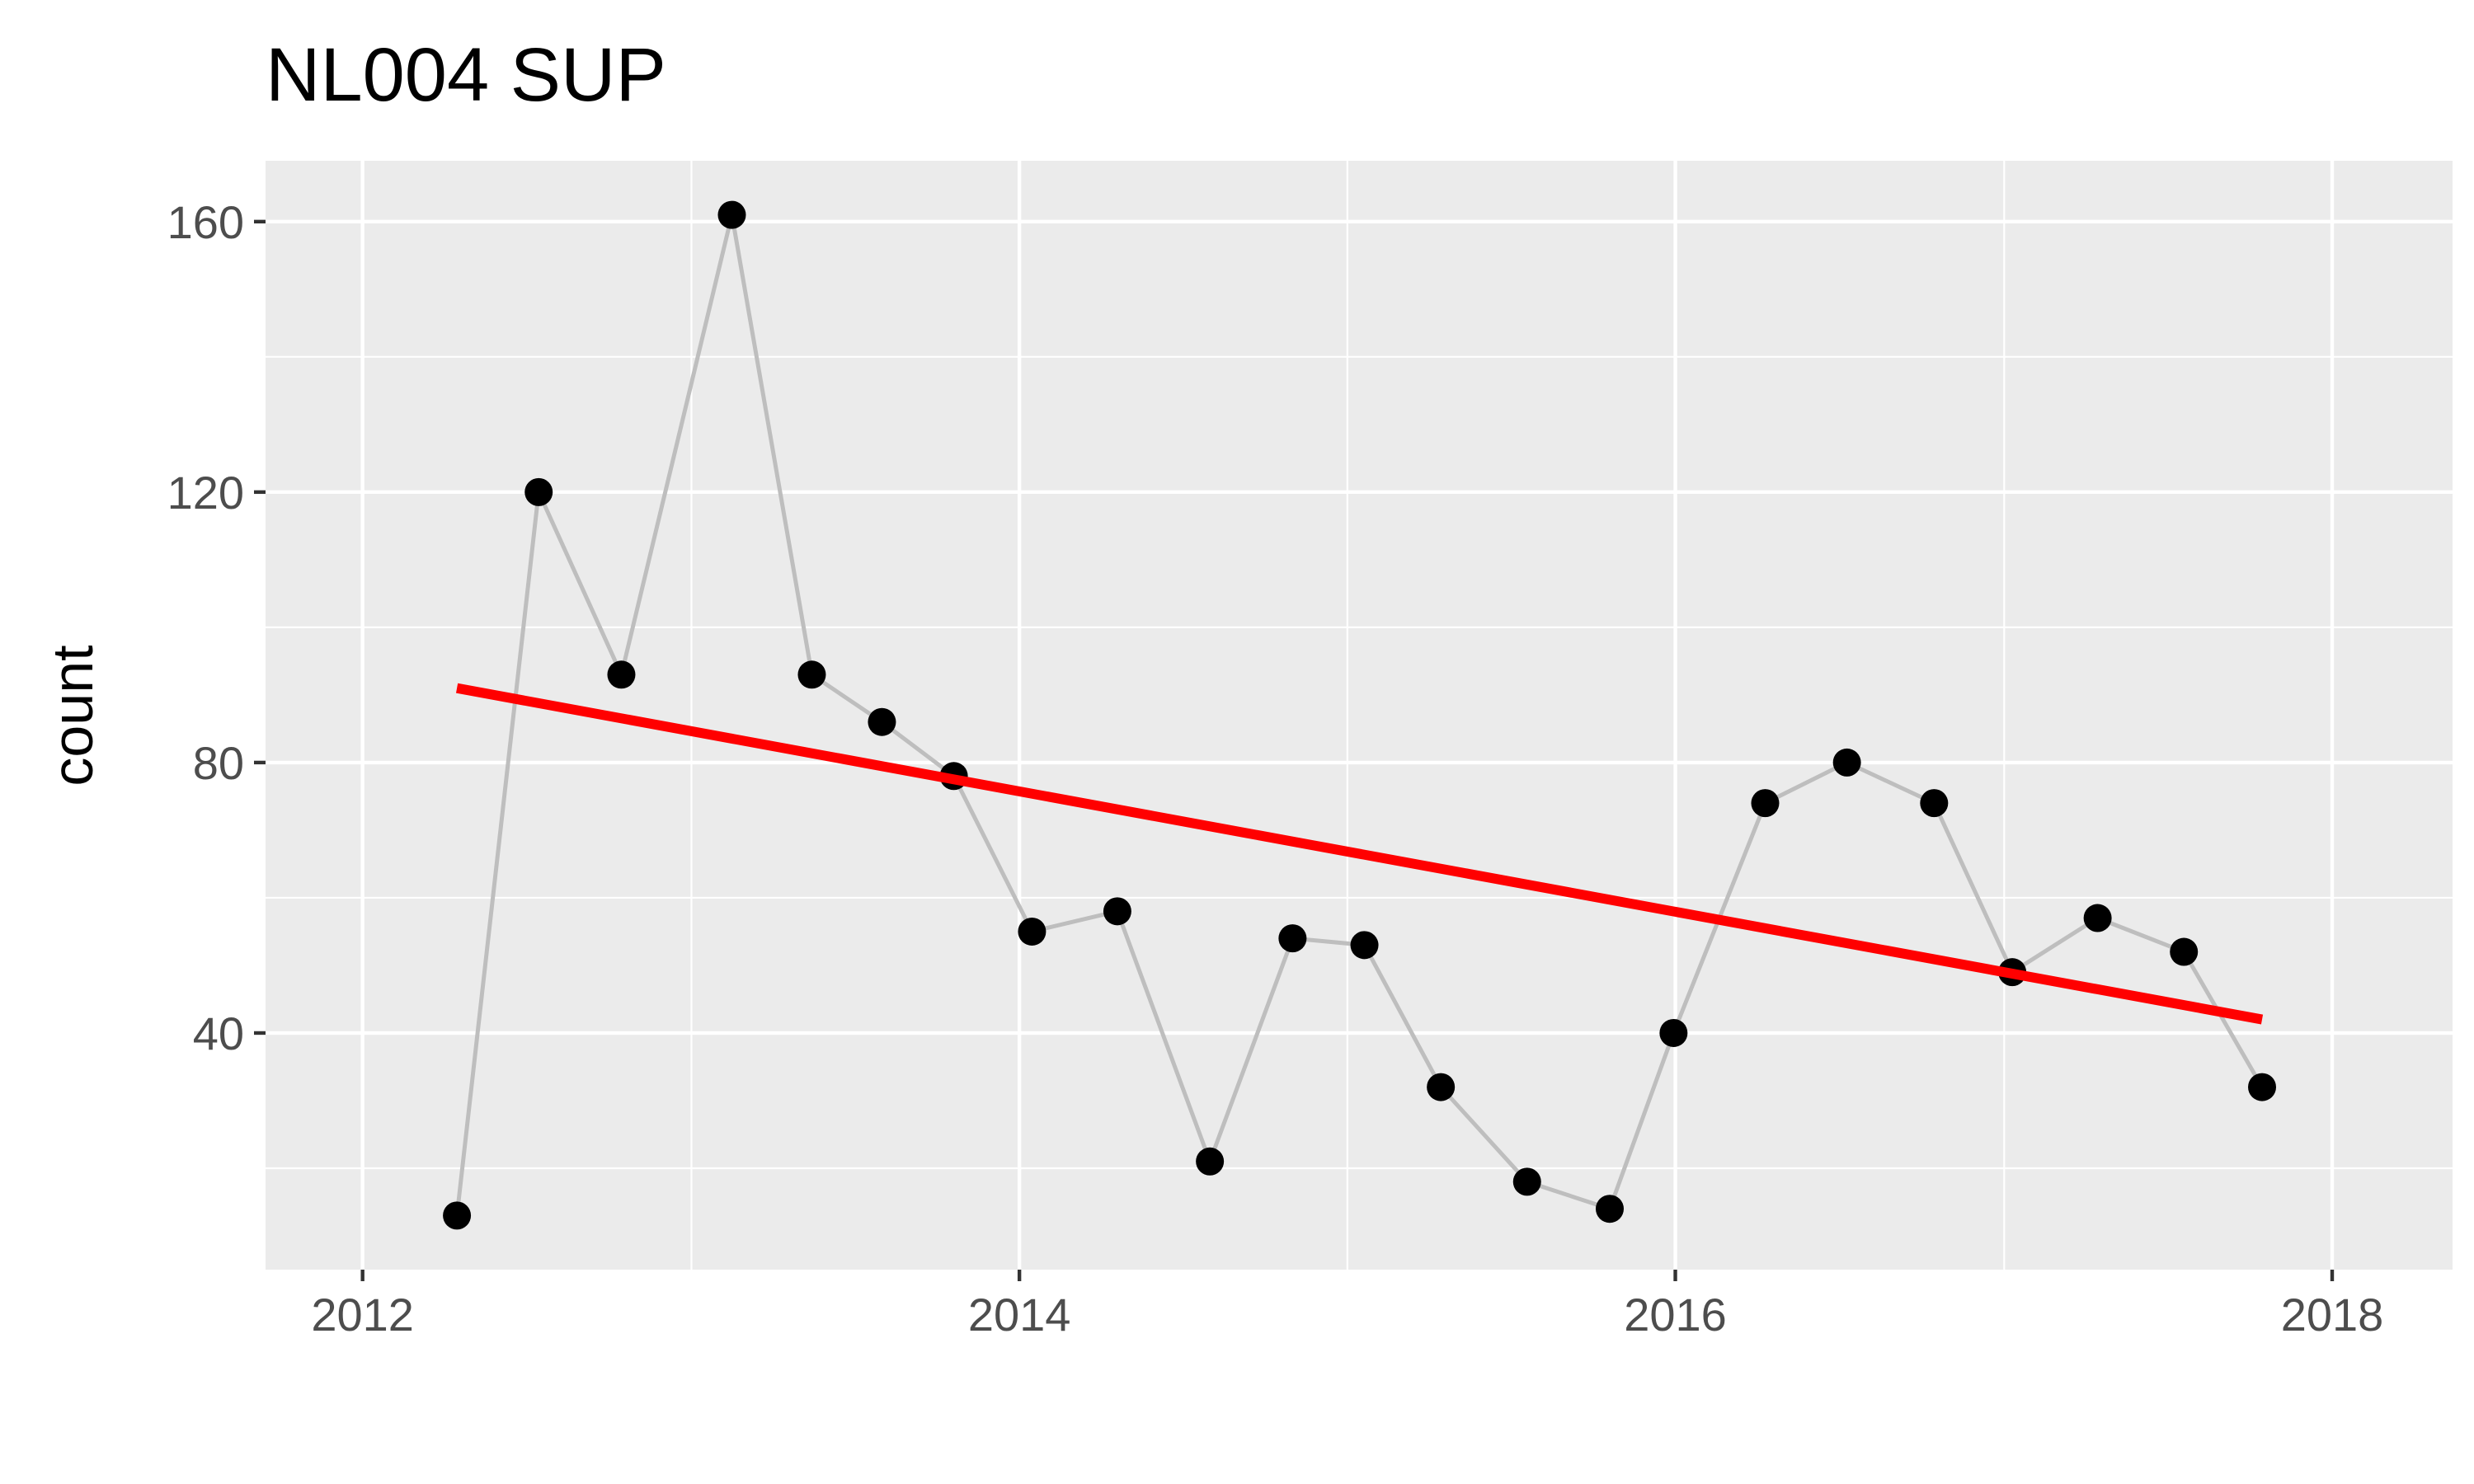 The height and width of the screenshot is (1484, 2474). What do you see at coordinates (218, 763) in the screenshot?
I see `y-tick-label: 80` at bounding box center [218, 763].